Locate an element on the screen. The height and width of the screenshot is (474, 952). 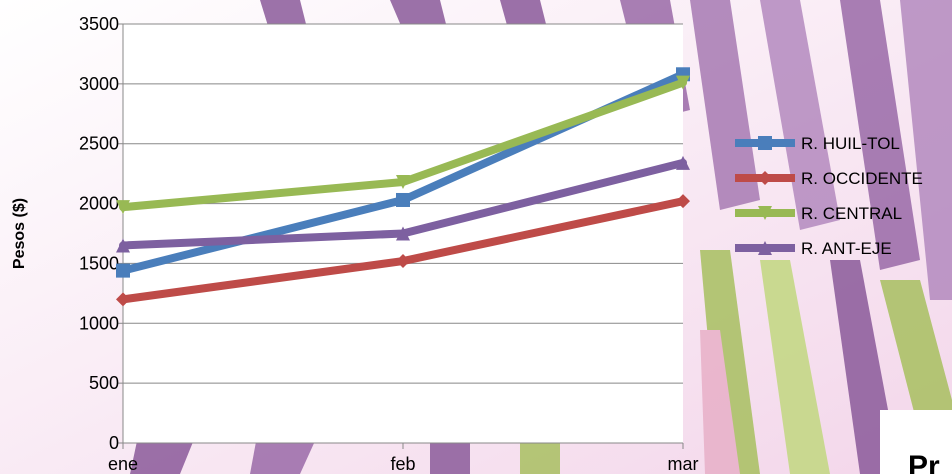
corner-text: Pr is located at coordinates (924, 462).